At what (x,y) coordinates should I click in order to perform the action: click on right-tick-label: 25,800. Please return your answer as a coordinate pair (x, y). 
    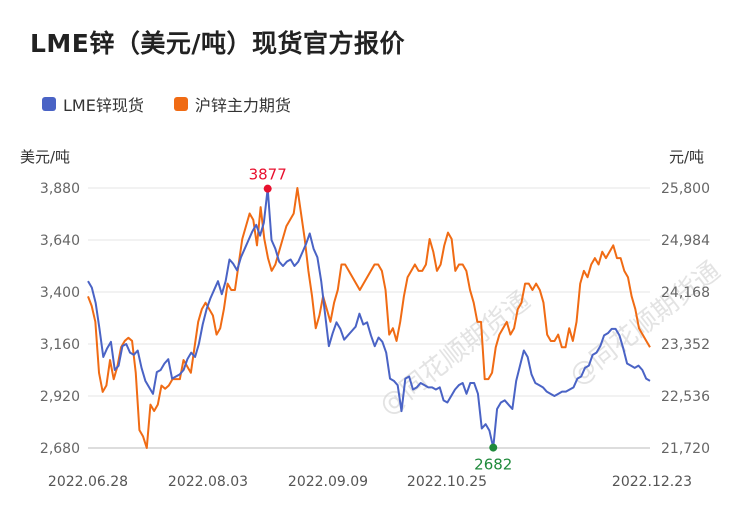
    Looking at the image, I should click on (685, 189).